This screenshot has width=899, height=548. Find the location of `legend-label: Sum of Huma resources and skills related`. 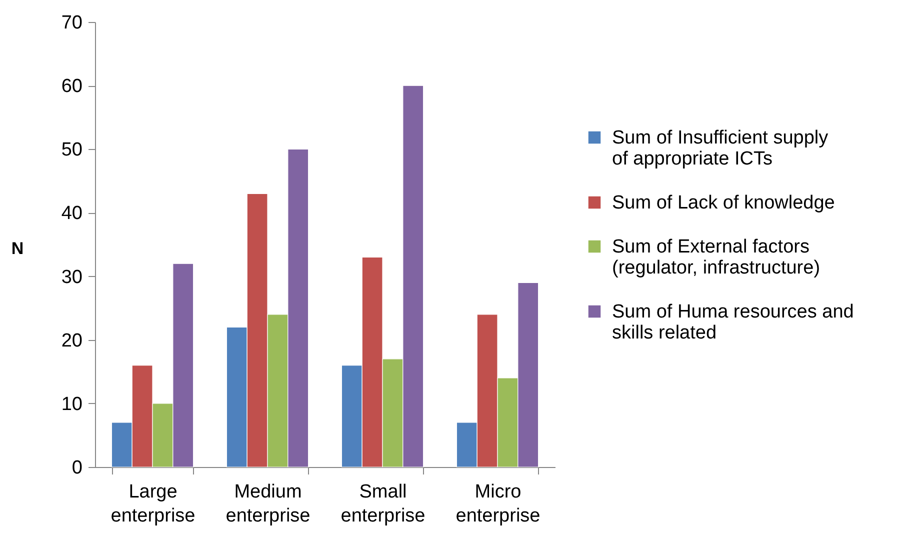

legend-label: Sum of Huma resources and skills related is located at coordinates (733, 323).